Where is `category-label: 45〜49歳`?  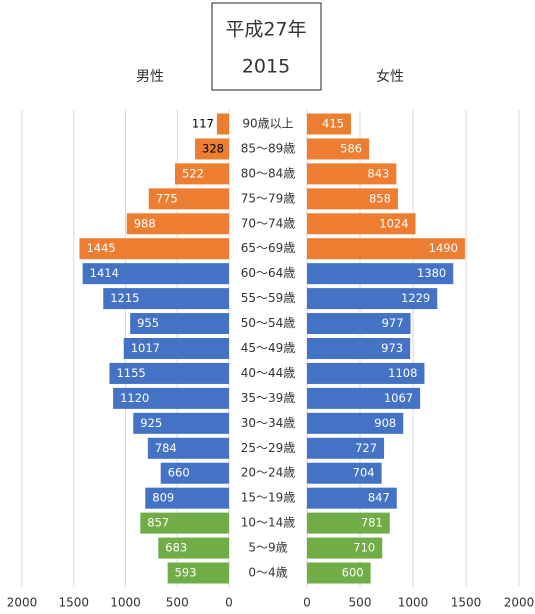 category-label: 45〜49歳 is located at coordinates (268, 348).